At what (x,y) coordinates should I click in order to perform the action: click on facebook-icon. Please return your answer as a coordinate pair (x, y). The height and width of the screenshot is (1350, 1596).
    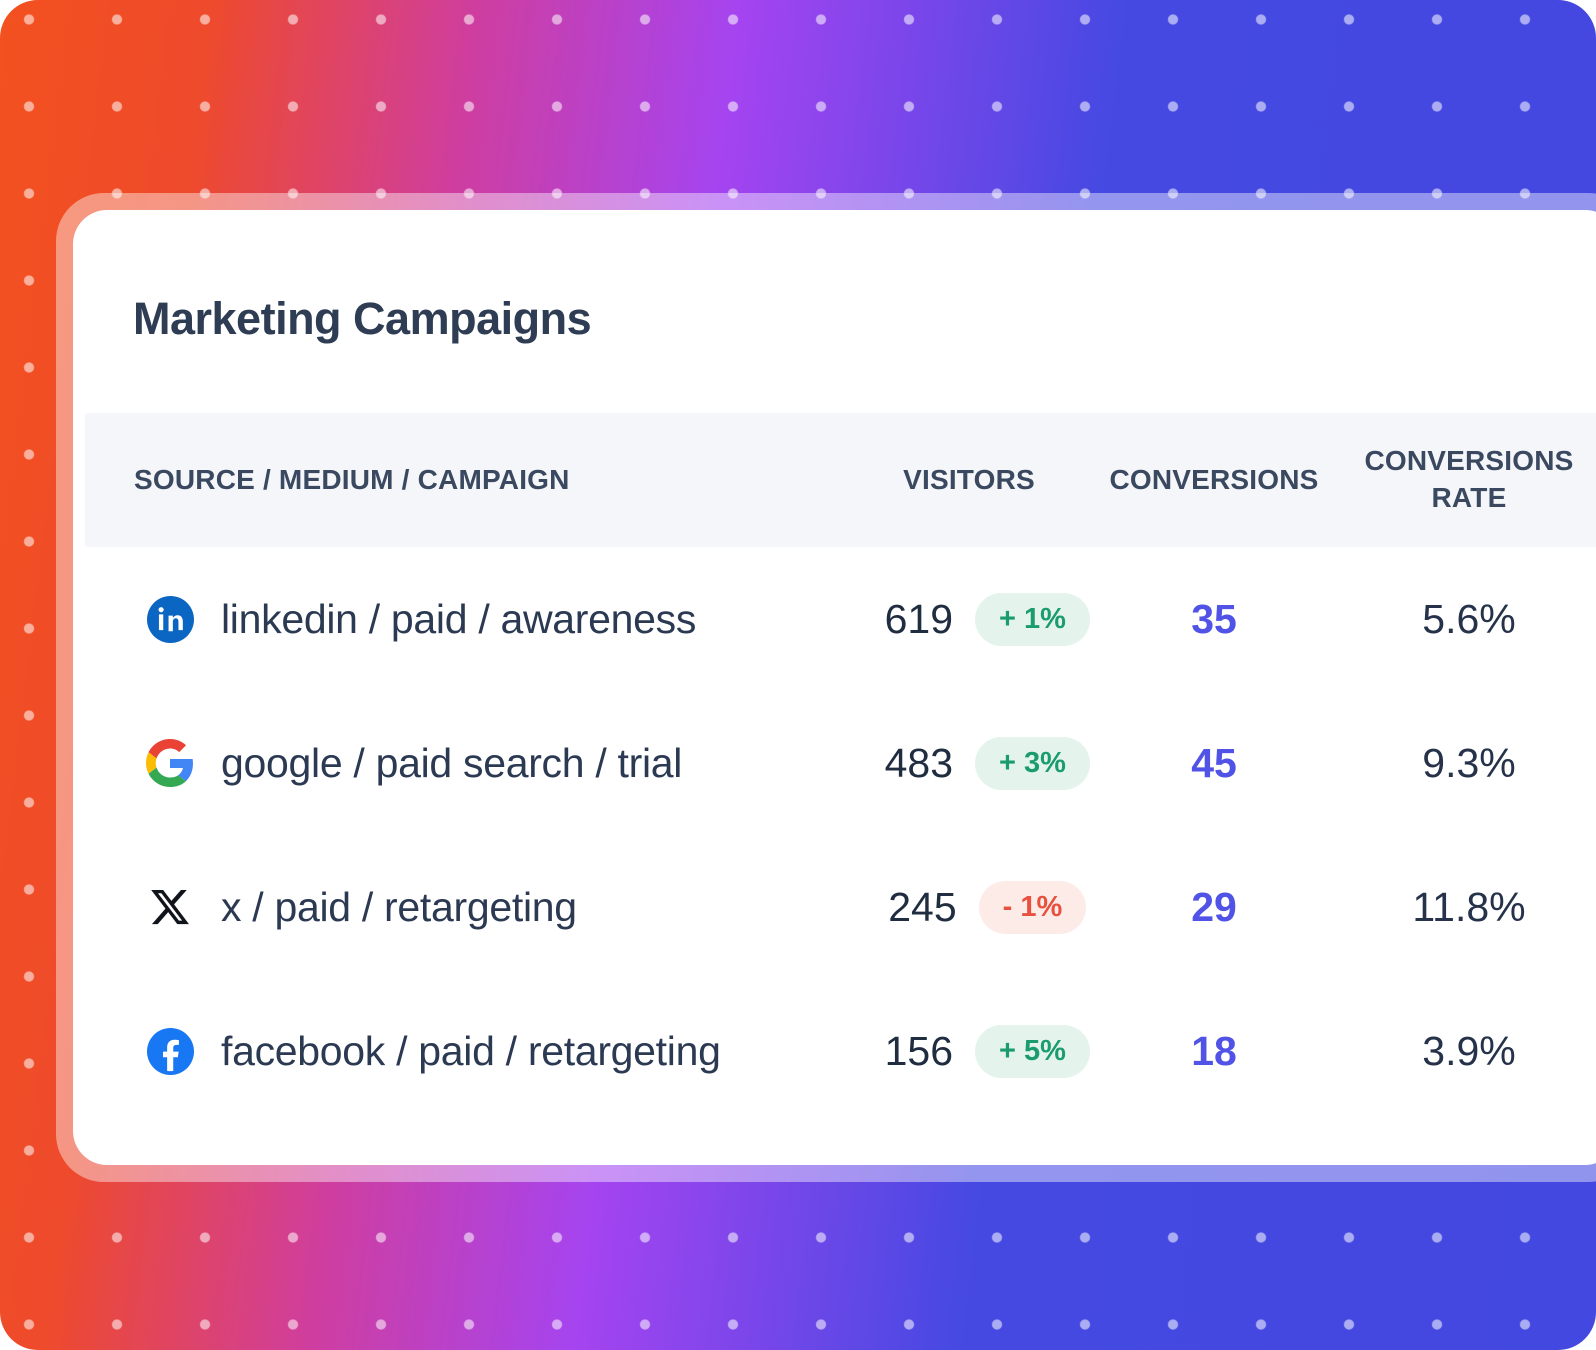
    Looking at the image, I should click on (170, 1051).